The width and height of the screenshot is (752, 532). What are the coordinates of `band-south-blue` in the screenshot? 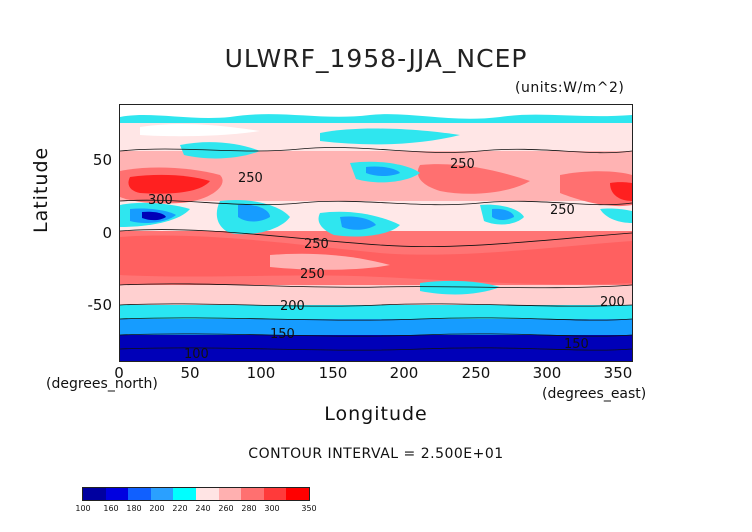 It's located at (376, 327).